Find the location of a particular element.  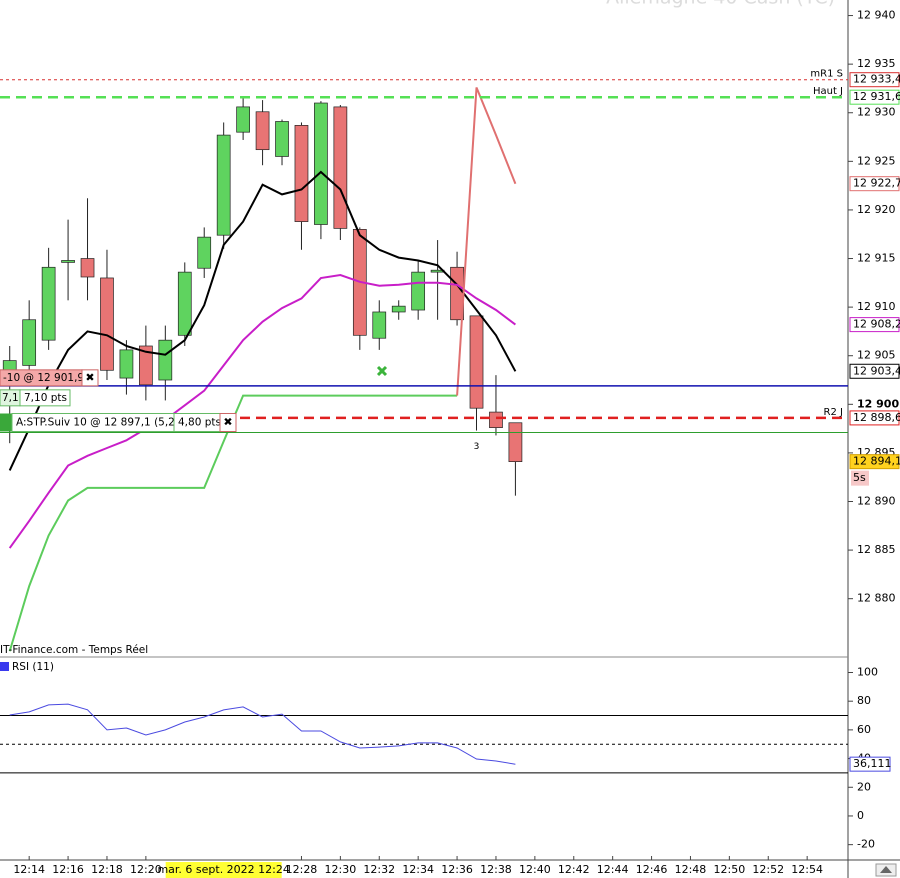

x-tick-label: 12:54 is located at coordinates (807, 869).